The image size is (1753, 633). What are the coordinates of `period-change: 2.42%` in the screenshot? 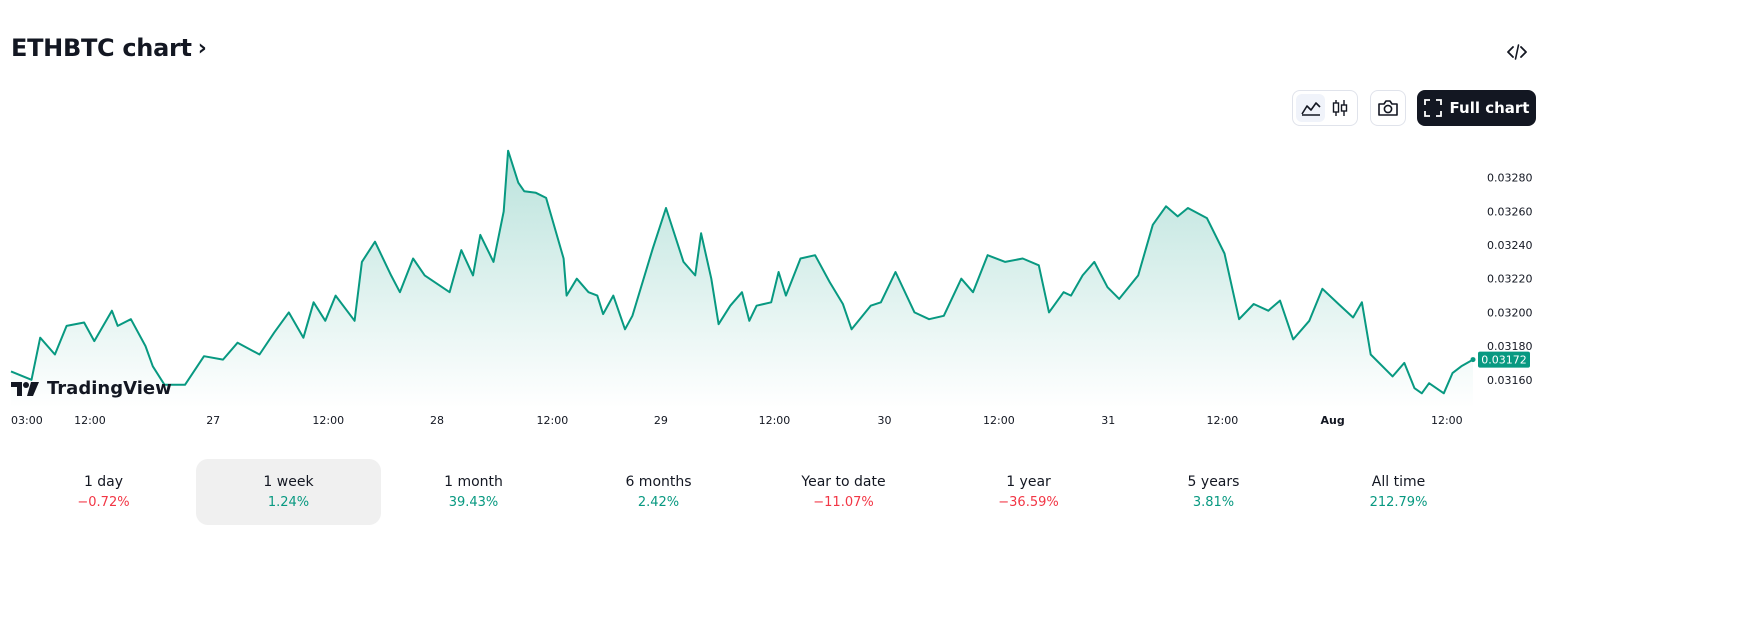 It's located at (658, 502).